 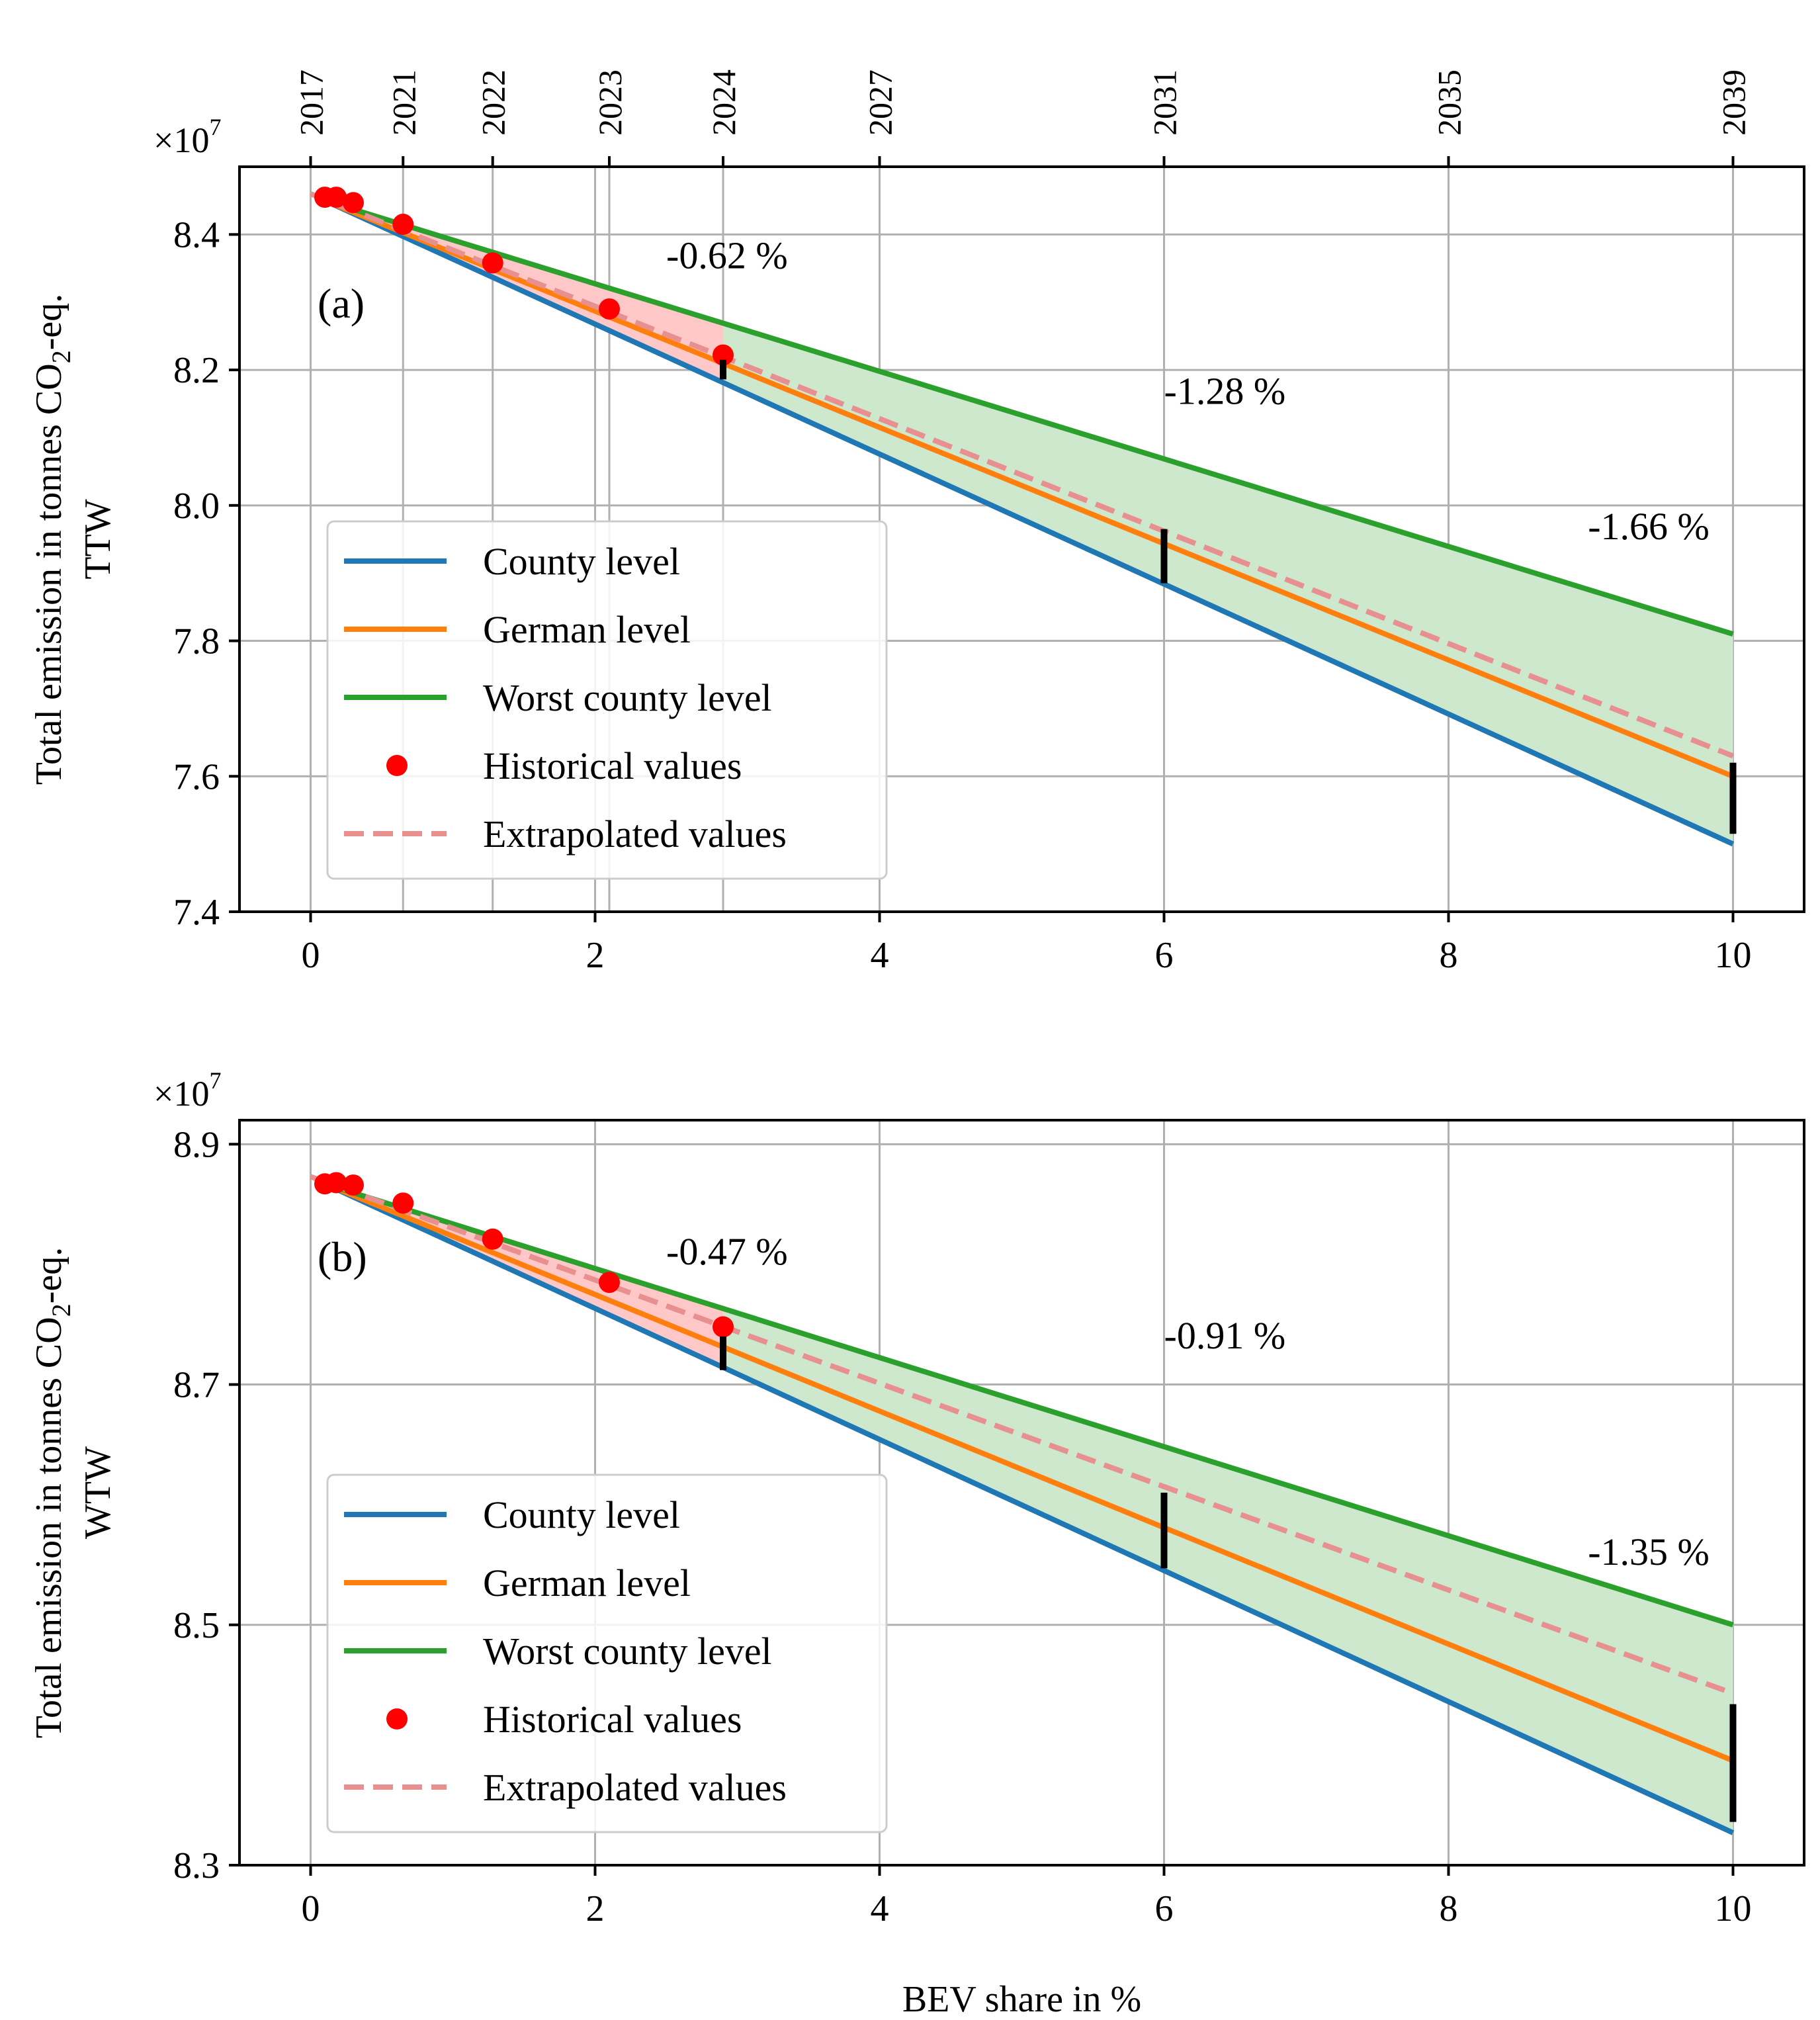 I want to click on x-axis-title: BEV share in %, so click(x=1021, y=1999).